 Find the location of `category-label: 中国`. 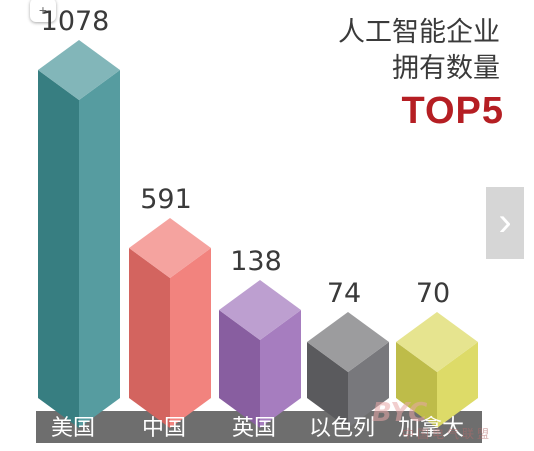

category-label: 中国 is located at coordinates (164, 428).